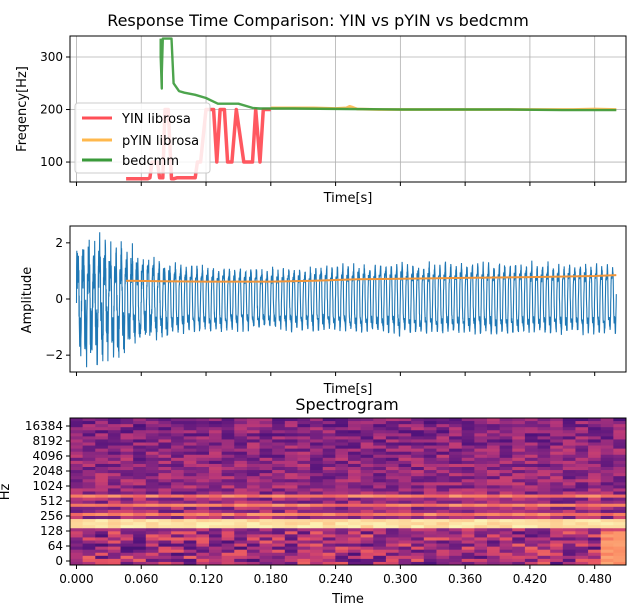 The width and height of the screenshot is (637, 607). I want to click on y-tick-label: 128, so click(51, 531).